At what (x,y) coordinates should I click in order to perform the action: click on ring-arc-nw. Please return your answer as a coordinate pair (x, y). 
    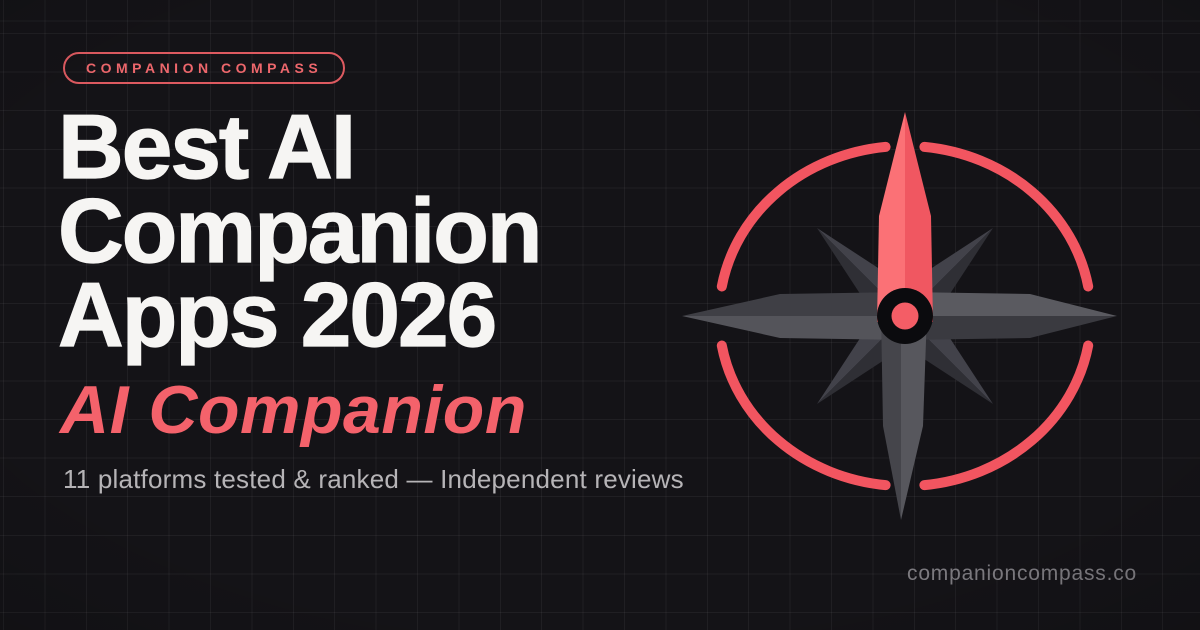
    Looking at the image, I should click on (803, 216).